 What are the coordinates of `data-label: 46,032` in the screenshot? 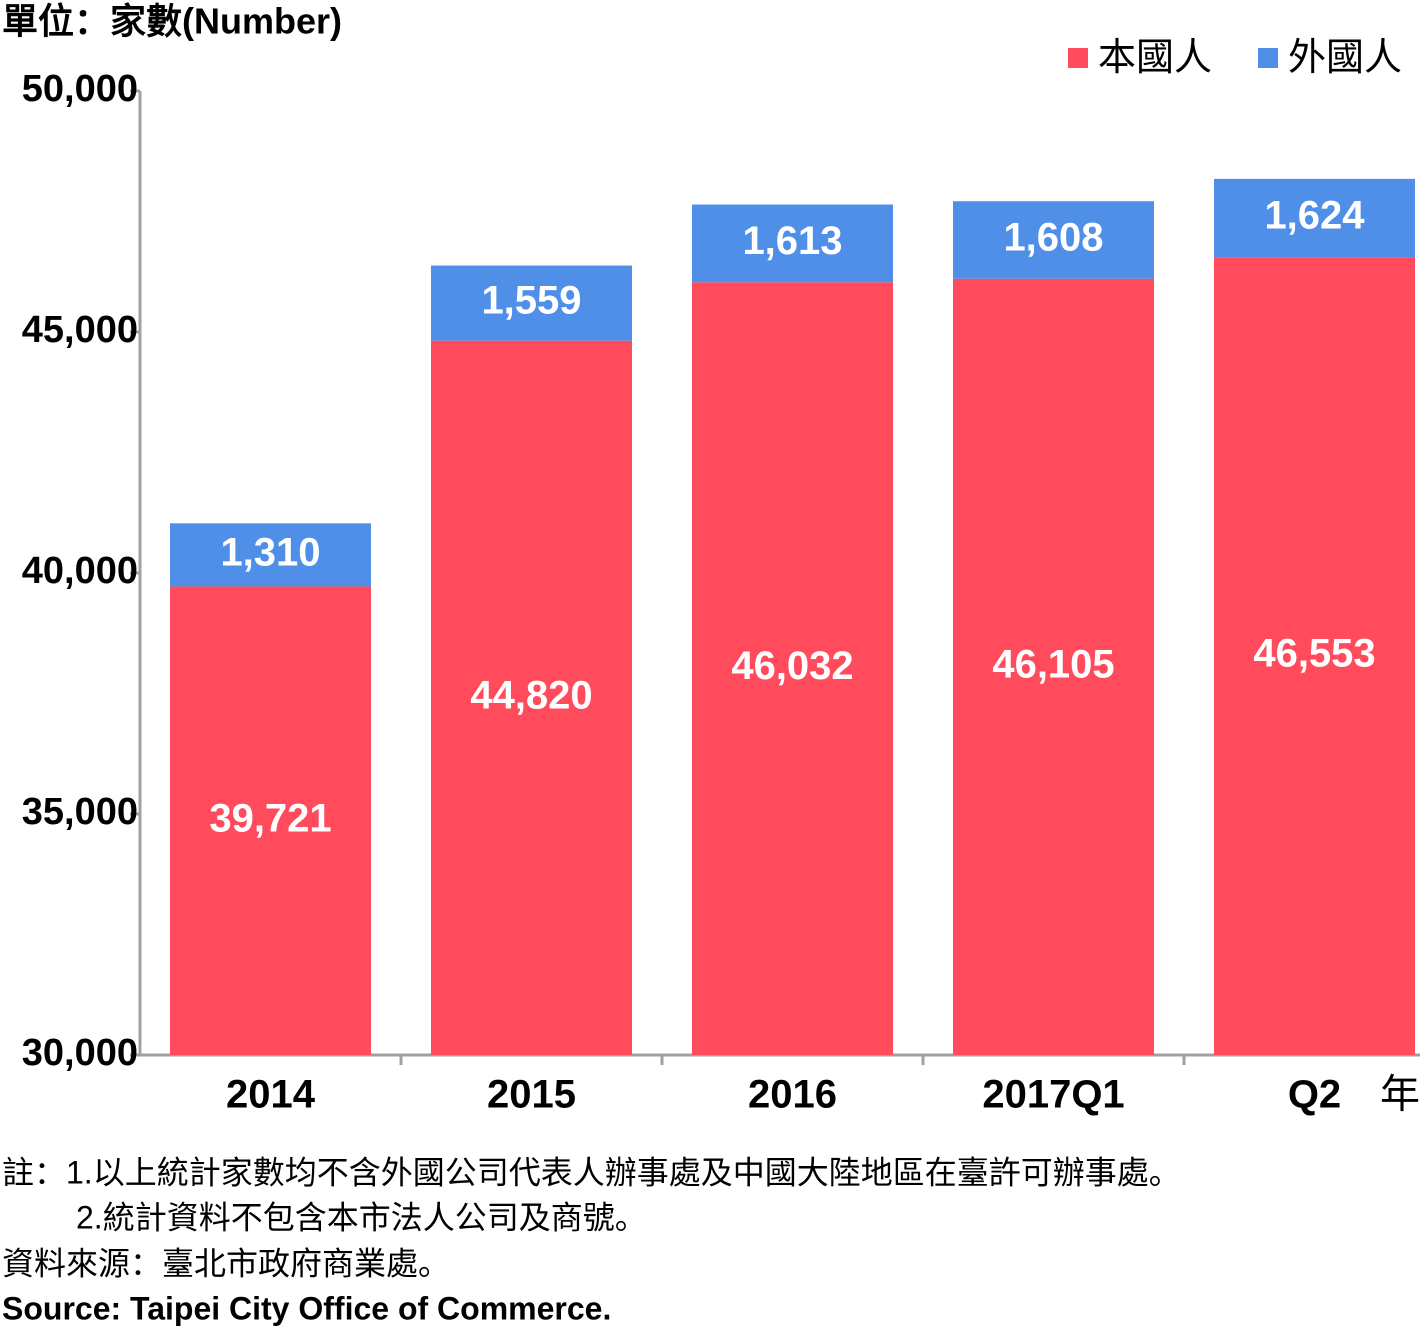 It's located at (792, 666).